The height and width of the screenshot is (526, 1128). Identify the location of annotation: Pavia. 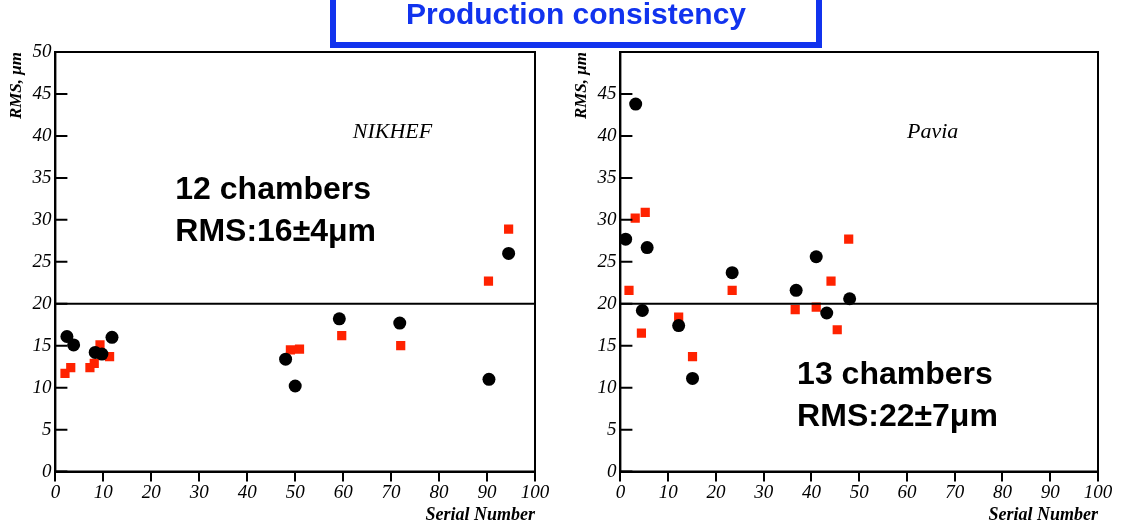
(932, 130).